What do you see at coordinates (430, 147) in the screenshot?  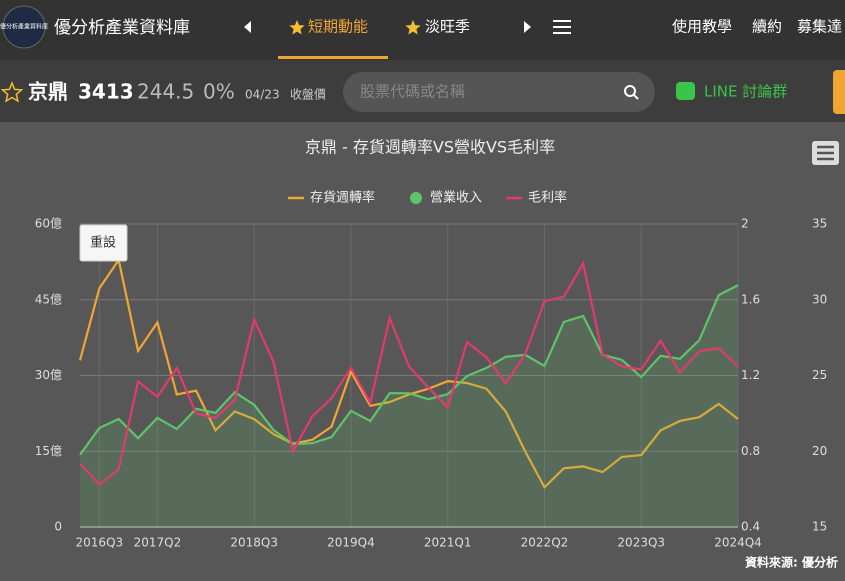 I see `chart-title: 京鼎 - 存貨週轉率VS營收VS毛利率` at bounding box center [430, 147].